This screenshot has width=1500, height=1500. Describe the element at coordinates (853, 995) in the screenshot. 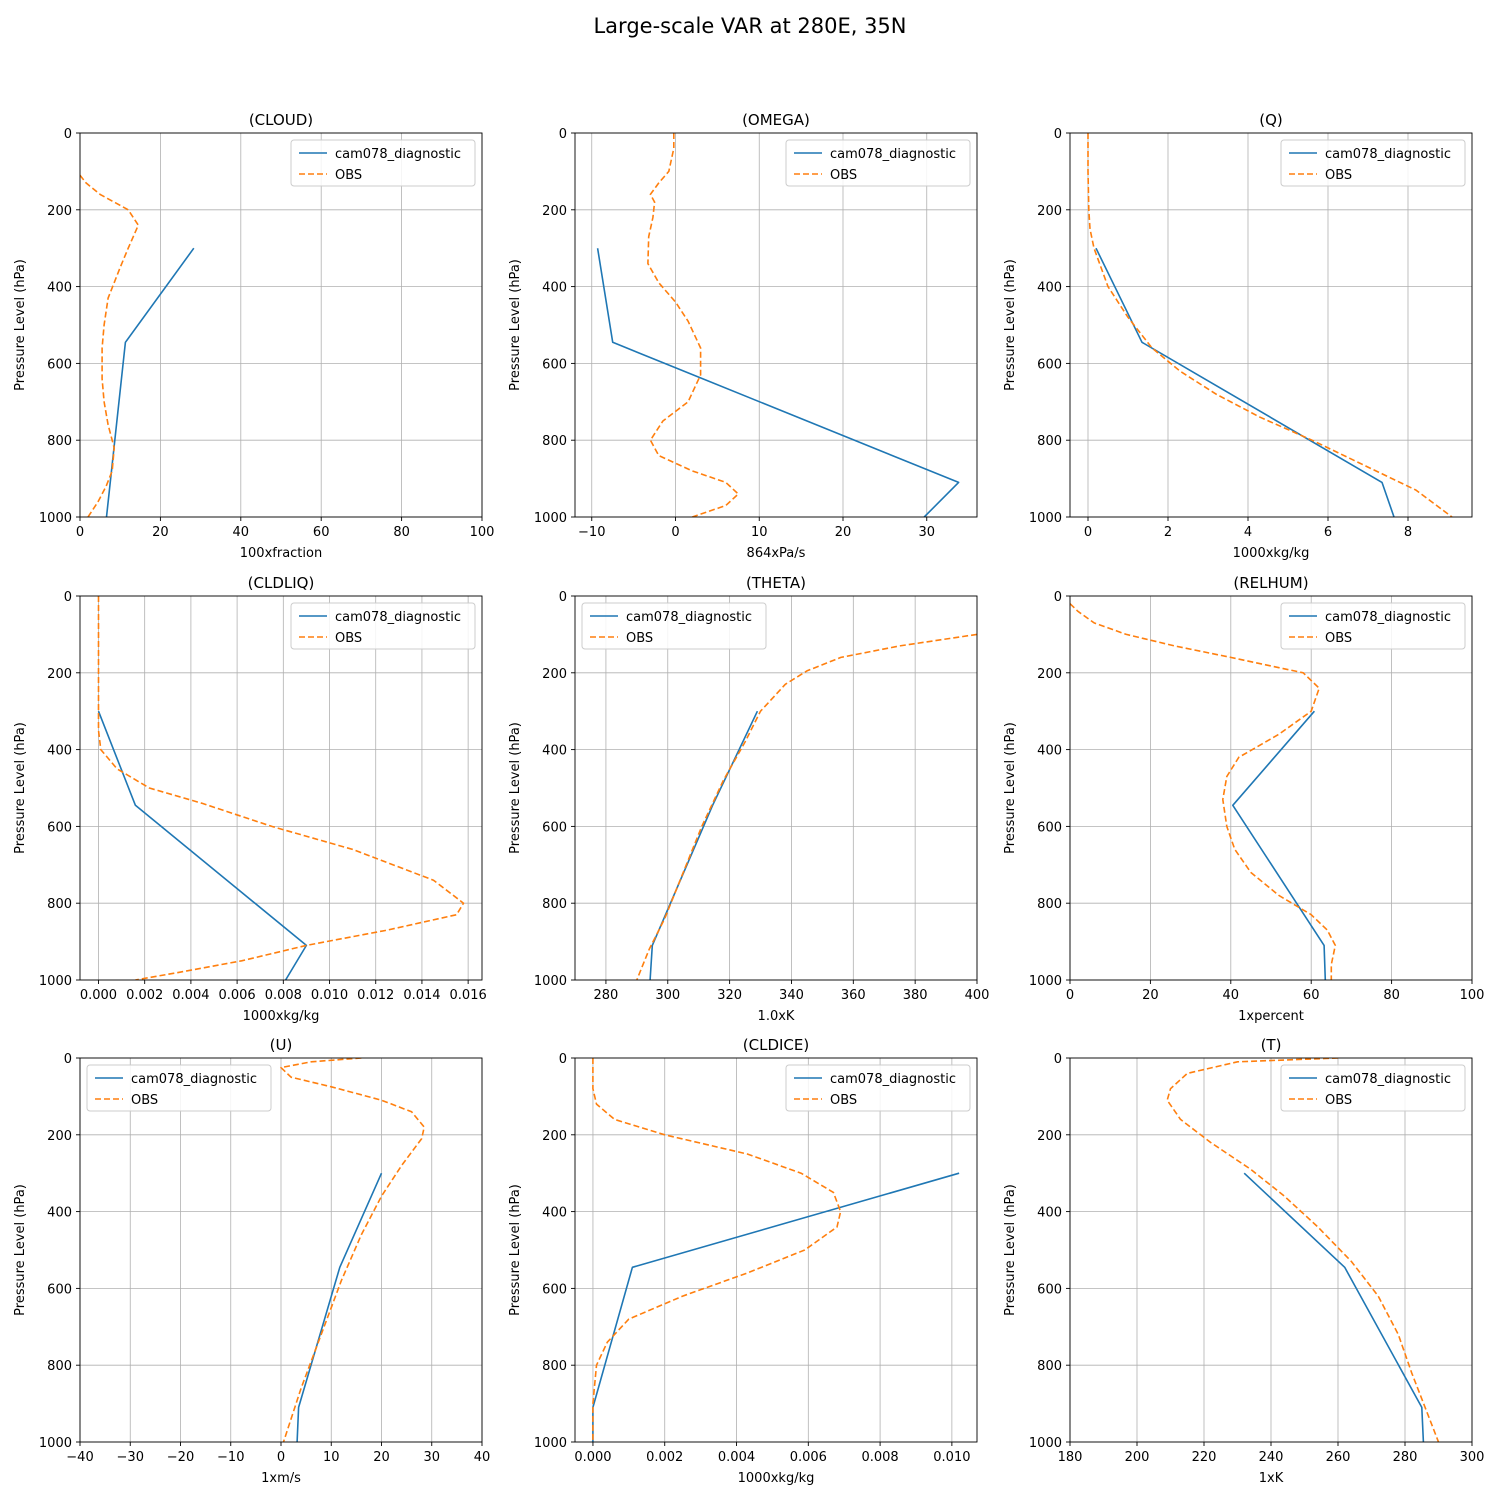

I see `x-tick-label: 360` at that location.